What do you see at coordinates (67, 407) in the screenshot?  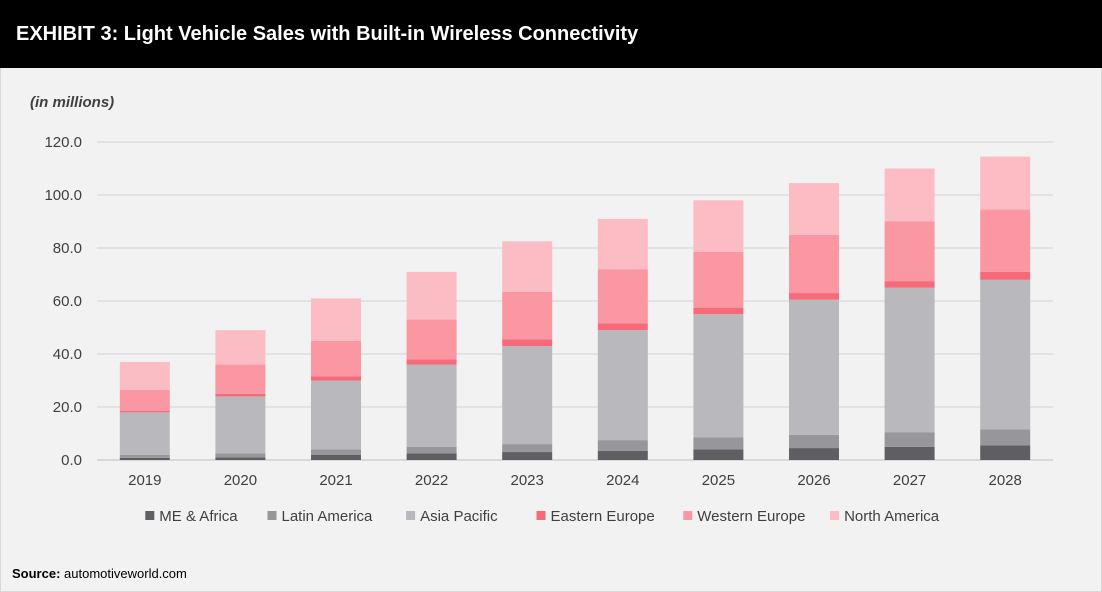 I see `y-tick-label: 20.0` at bounding box center [67, 407].